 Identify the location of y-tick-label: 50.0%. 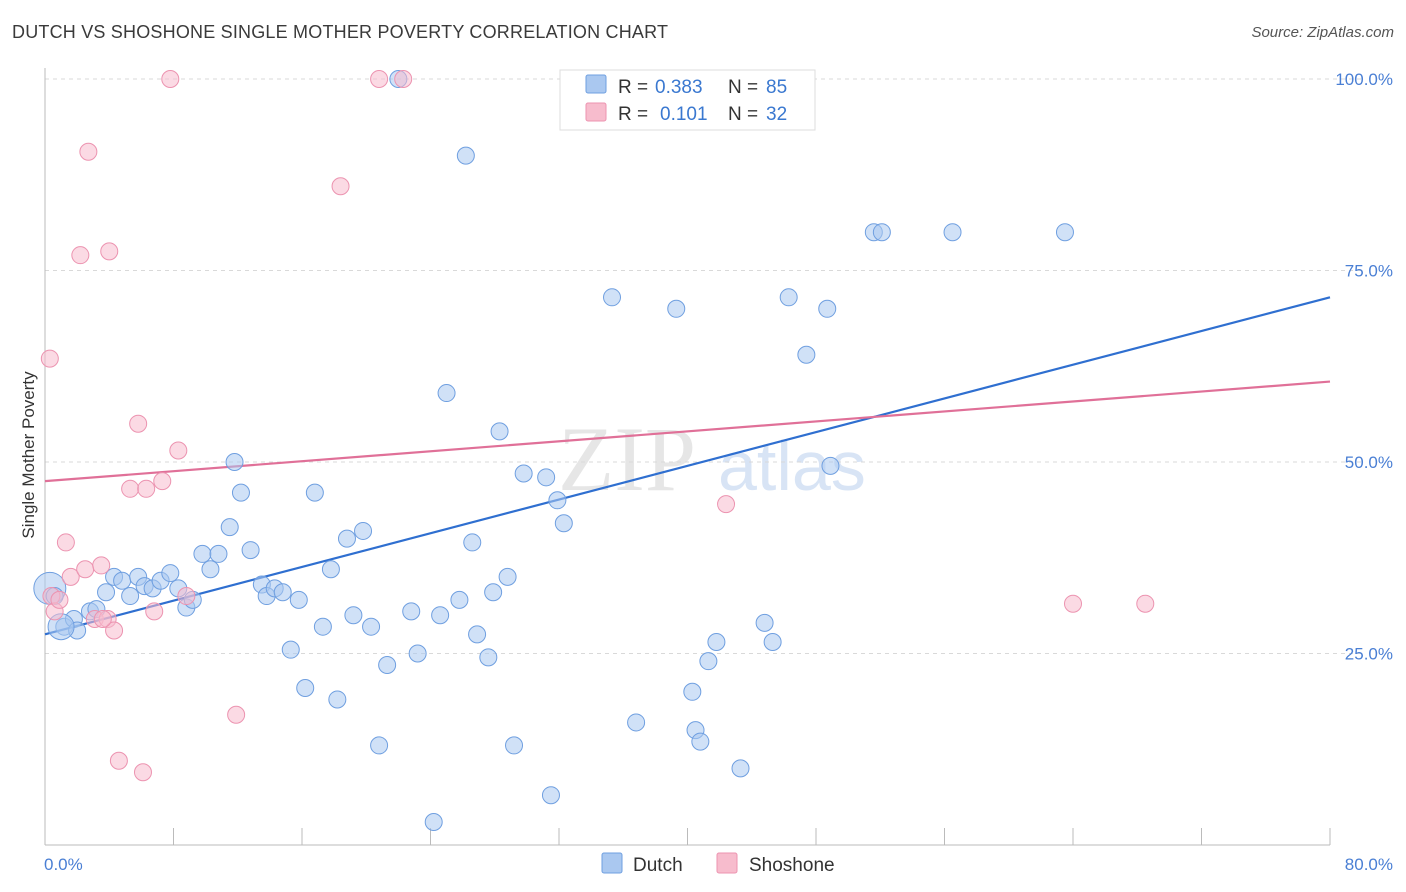
(1369, 462).